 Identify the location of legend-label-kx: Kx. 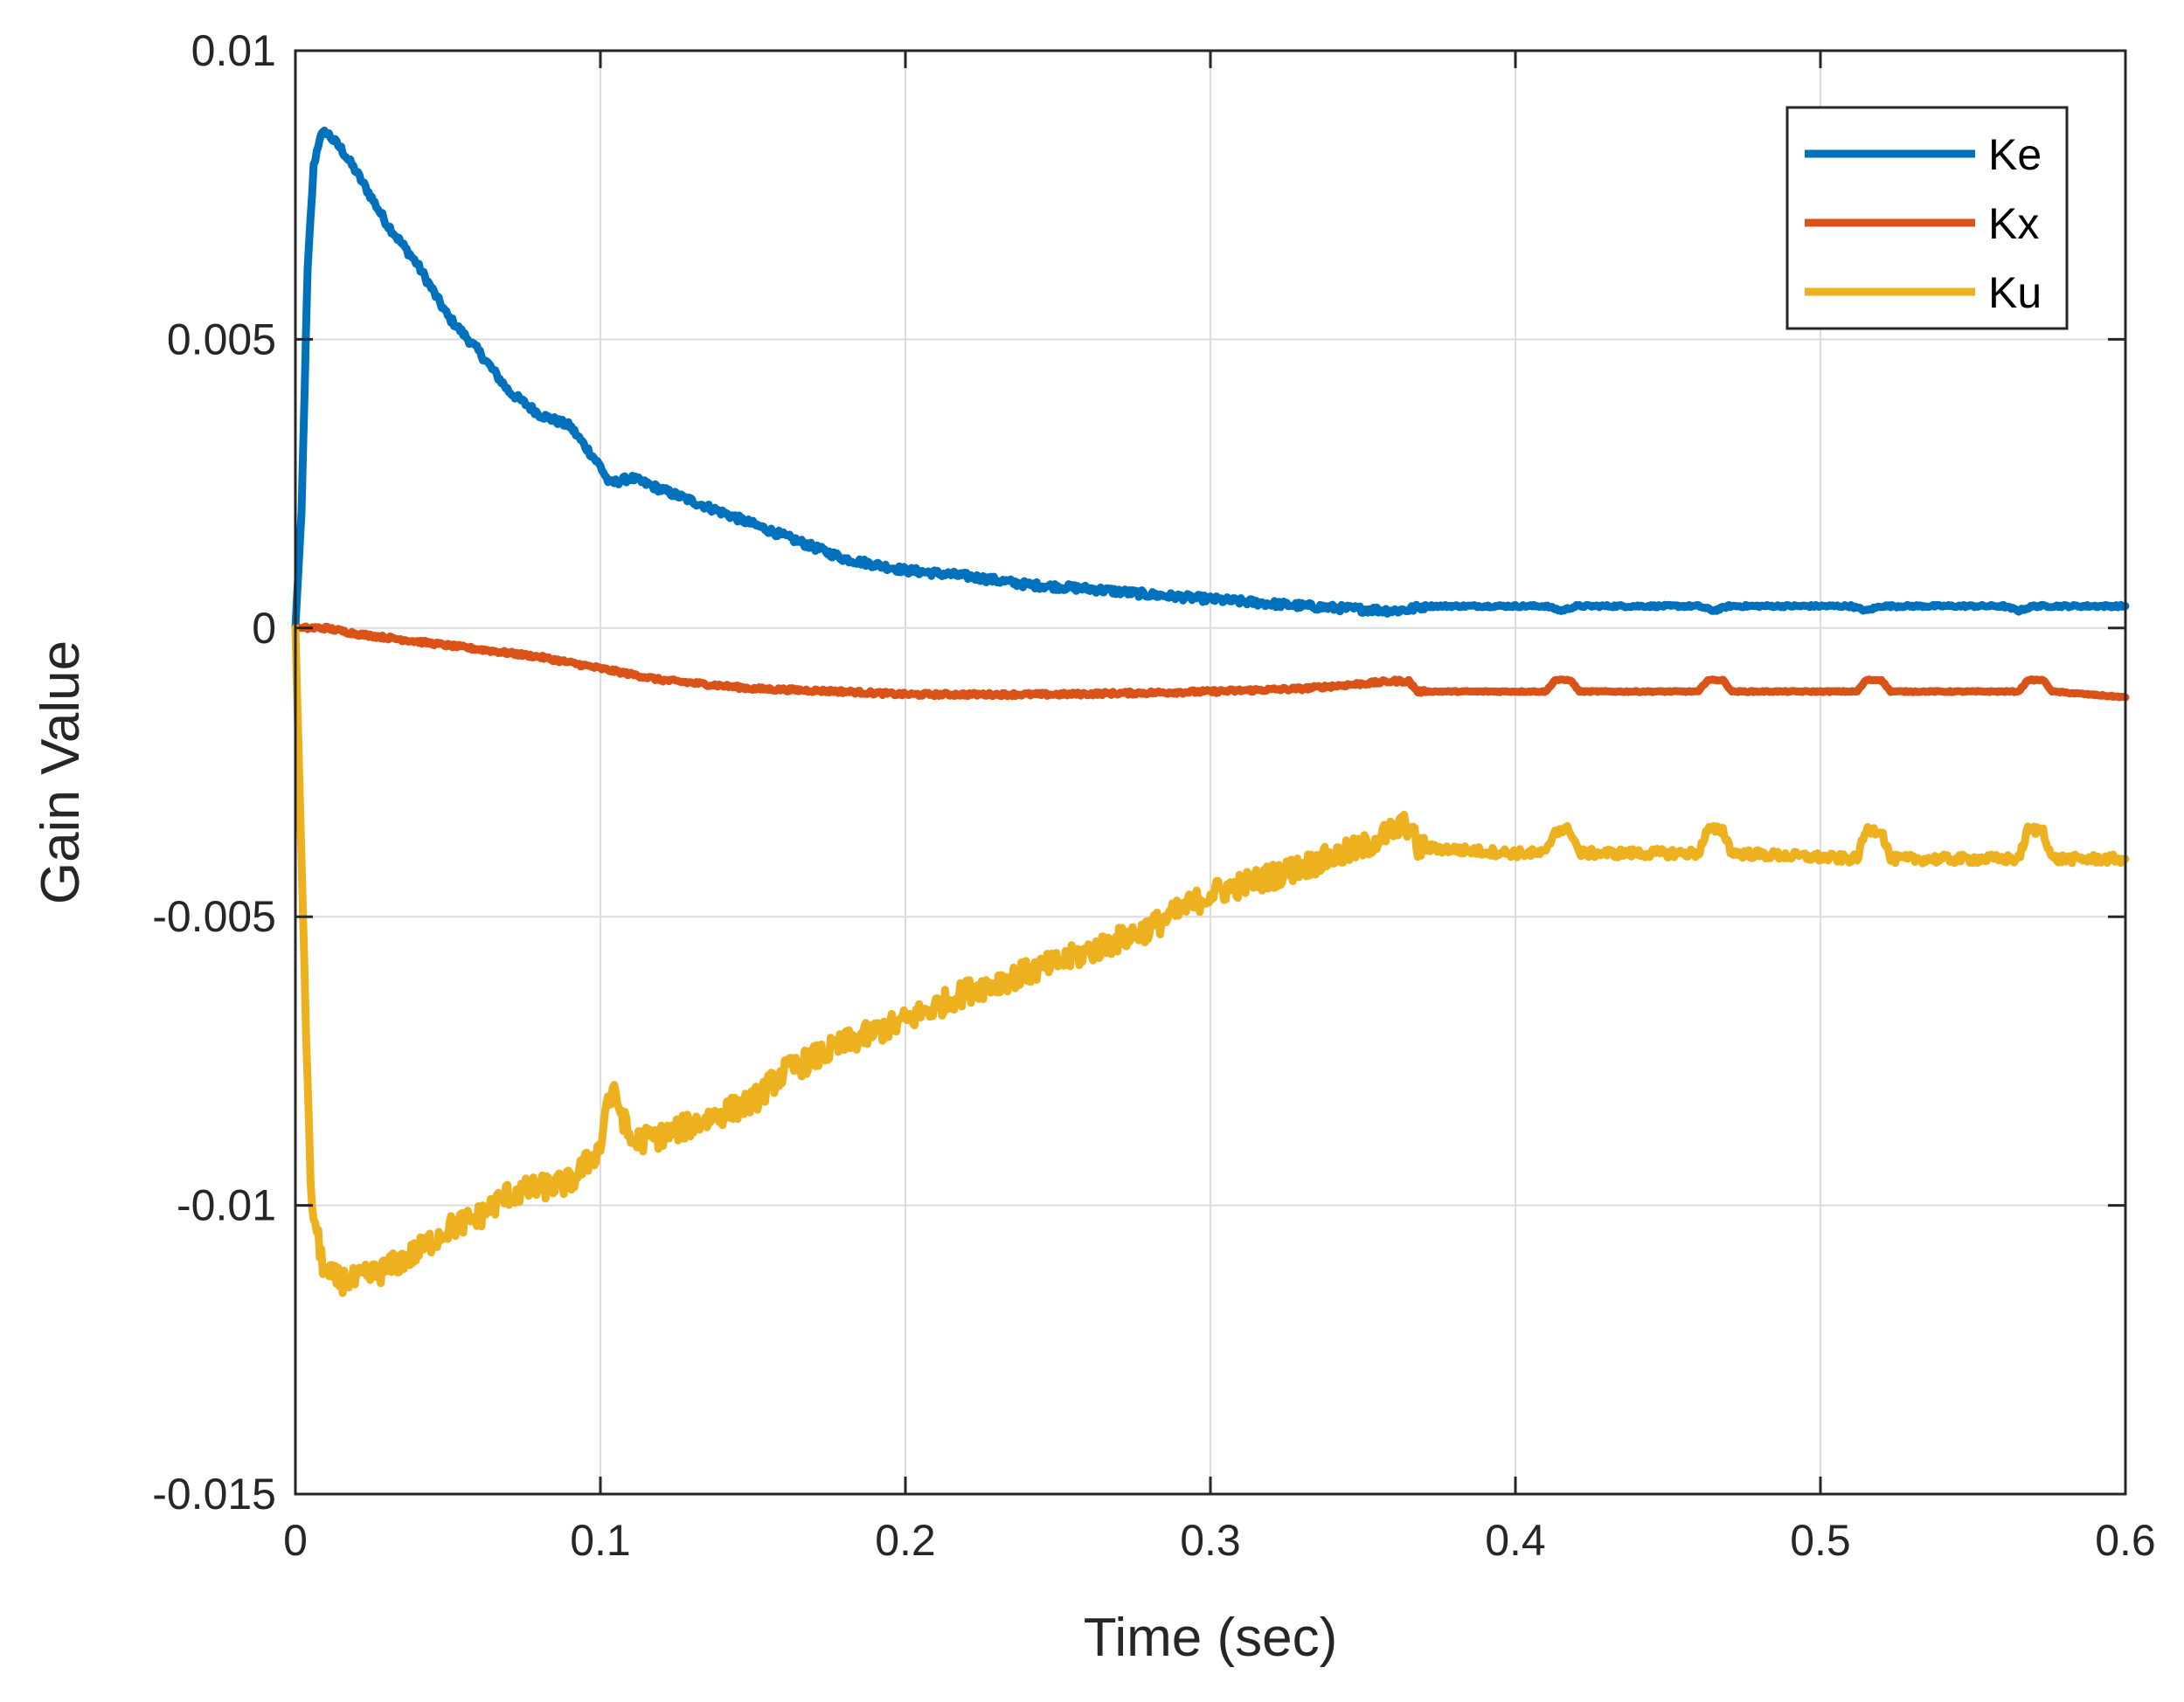
(2013, 223).